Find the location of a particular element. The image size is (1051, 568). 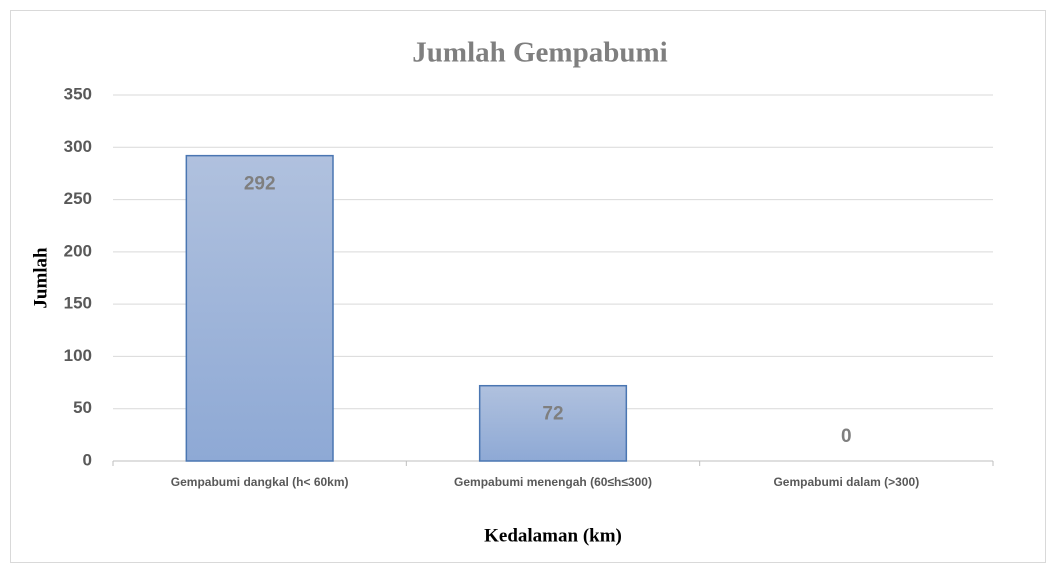

data-label: 292 is located at coordinates (260, 184).